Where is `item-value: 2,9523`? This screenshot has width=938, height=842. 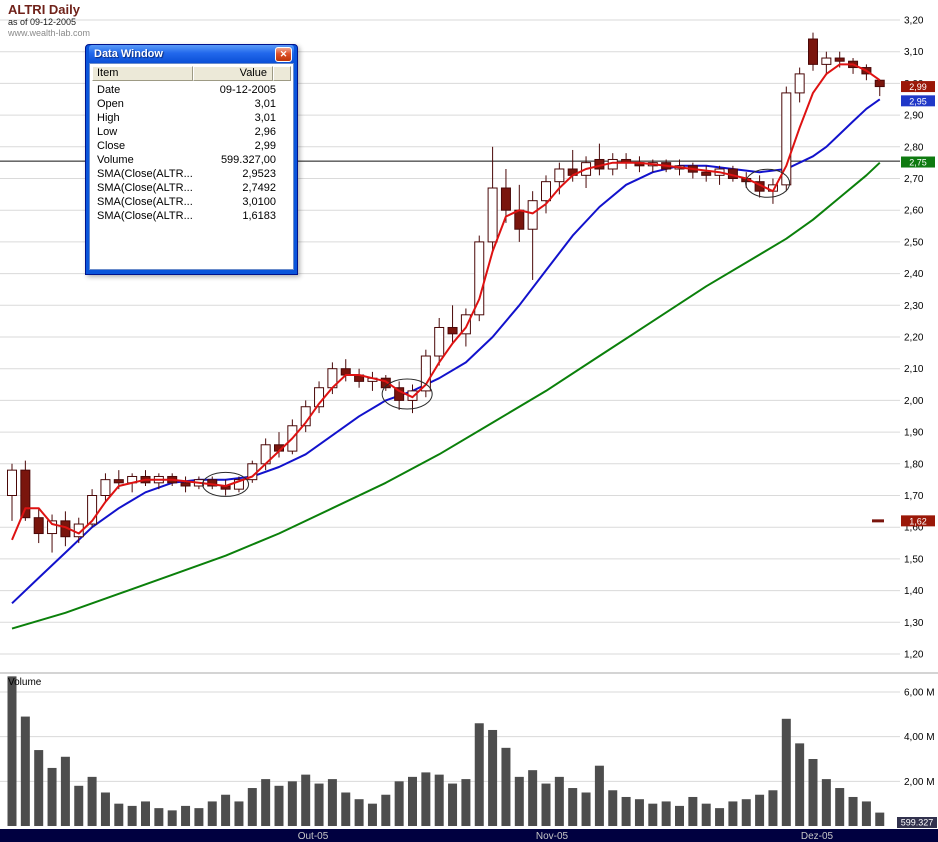 item-value: 2,9523 is located at coordinates (259, 174).